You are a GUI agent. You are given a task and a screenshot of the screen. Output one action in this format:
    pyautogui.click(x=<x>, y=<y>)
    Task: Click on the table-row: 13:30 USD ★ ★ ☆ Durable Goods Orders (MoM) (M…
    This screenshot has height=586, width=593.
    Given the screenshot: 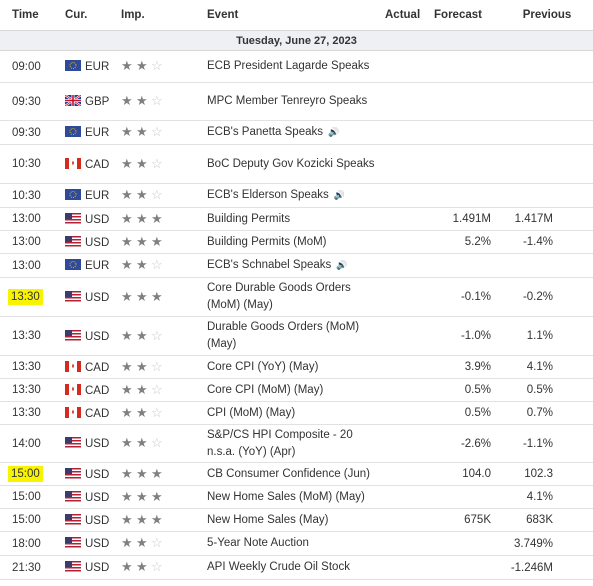 What is the action you would take?
    pyautogui.click(x=296, y=336)
    